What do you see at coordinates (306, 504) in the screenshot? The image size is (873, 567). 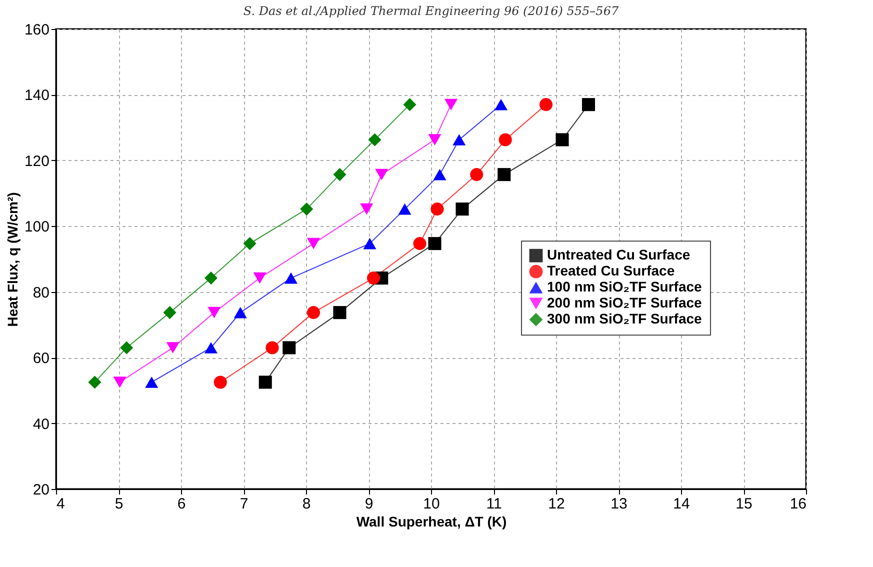 I see `x-tick-label: 8` at bounding box center [306, 504].